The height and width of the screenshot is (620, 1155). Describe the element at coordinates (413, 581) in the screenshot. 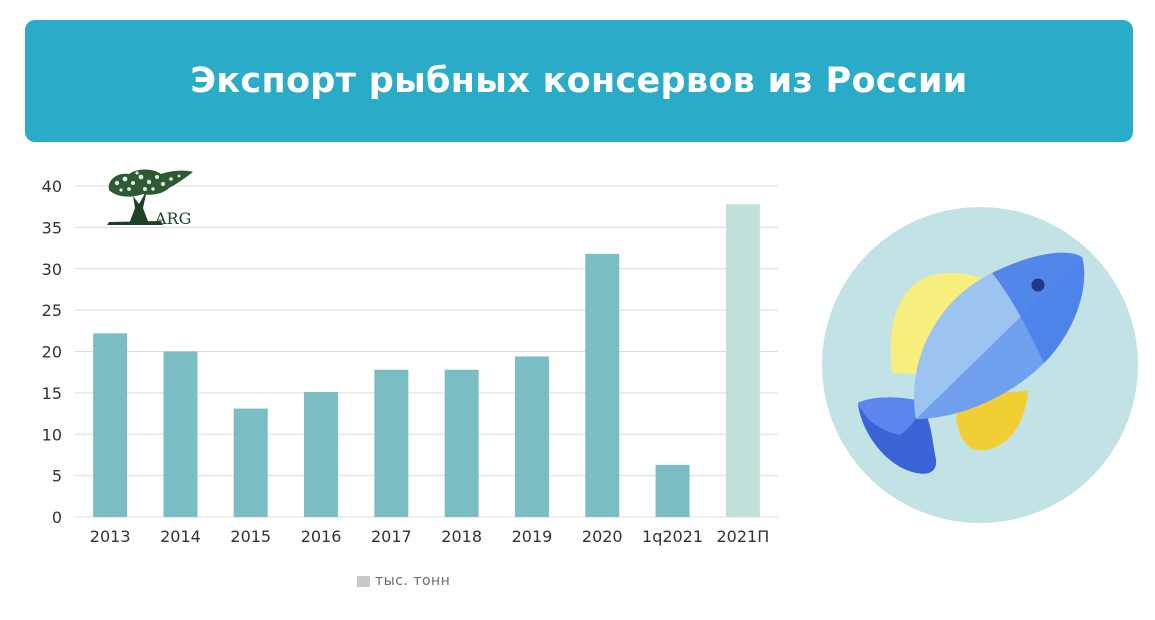

I see `legend-label: тыс. тонн` at that location.